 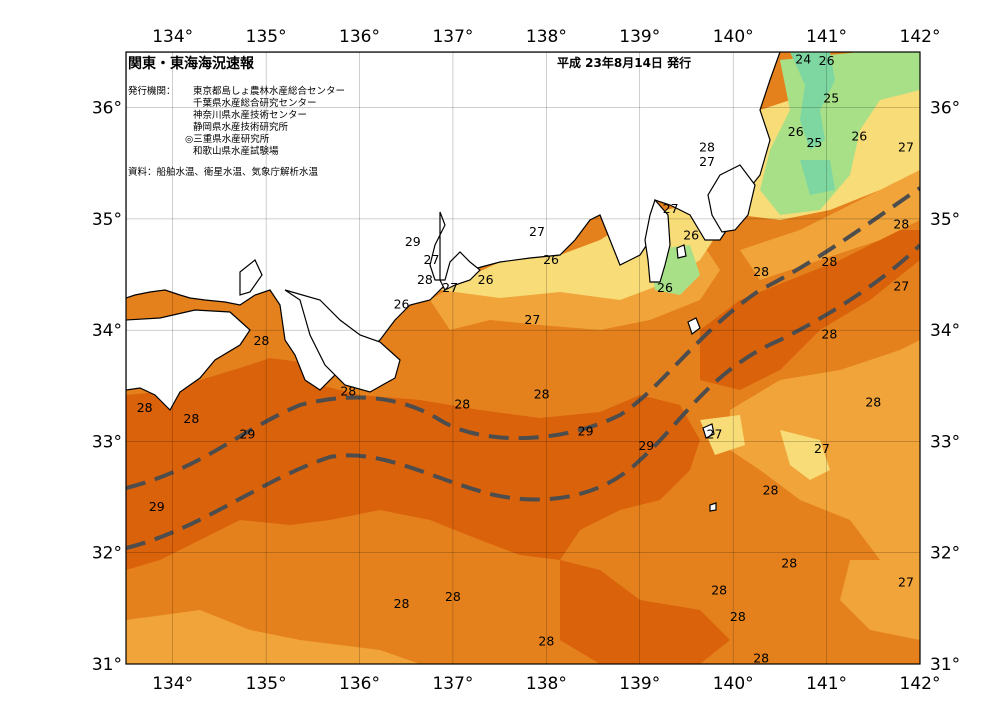 What do you see at coordinates (152, 91) in the screenshot?
I see `publisher-label: 発行機関：` at bounding box center [152, 91].